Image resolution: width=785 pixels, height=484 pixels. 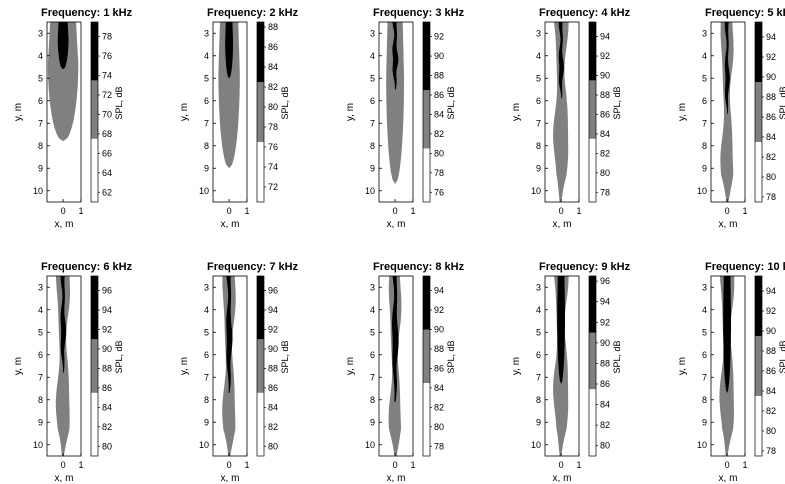 I want to click on chart-title: Frequency: 10 kHz, so click(x=745, y=267).